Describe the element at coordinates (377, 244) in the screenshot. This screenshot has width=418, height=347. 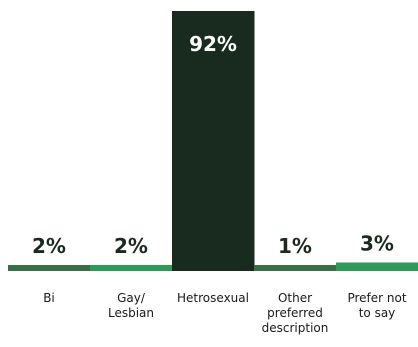
I see `value-label-4: 3%` at that location.